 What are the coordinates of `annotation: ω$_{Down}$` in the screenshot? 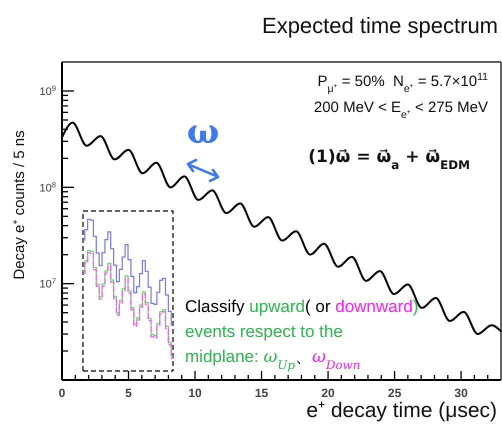 It's located at (336, 359).